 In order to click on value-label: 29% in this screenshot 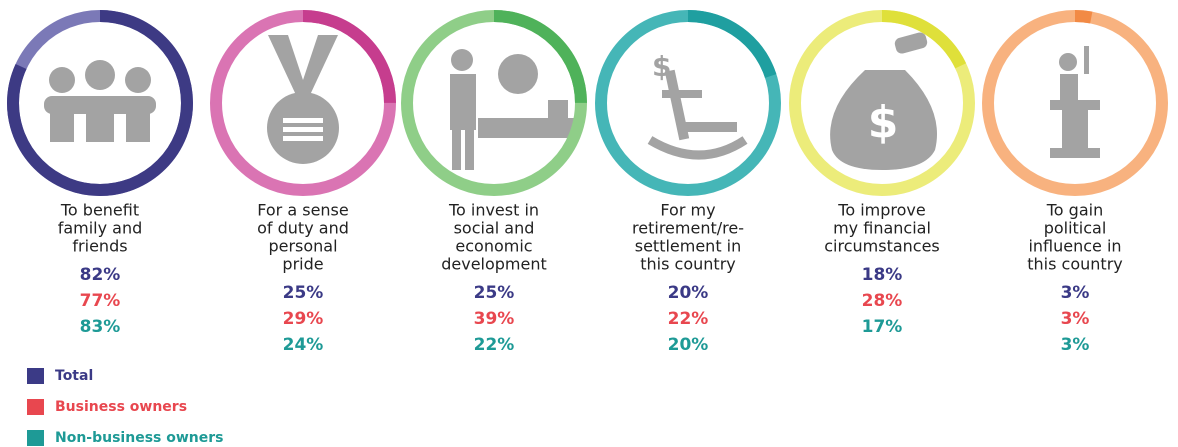, I will do `click(303, 319)`.